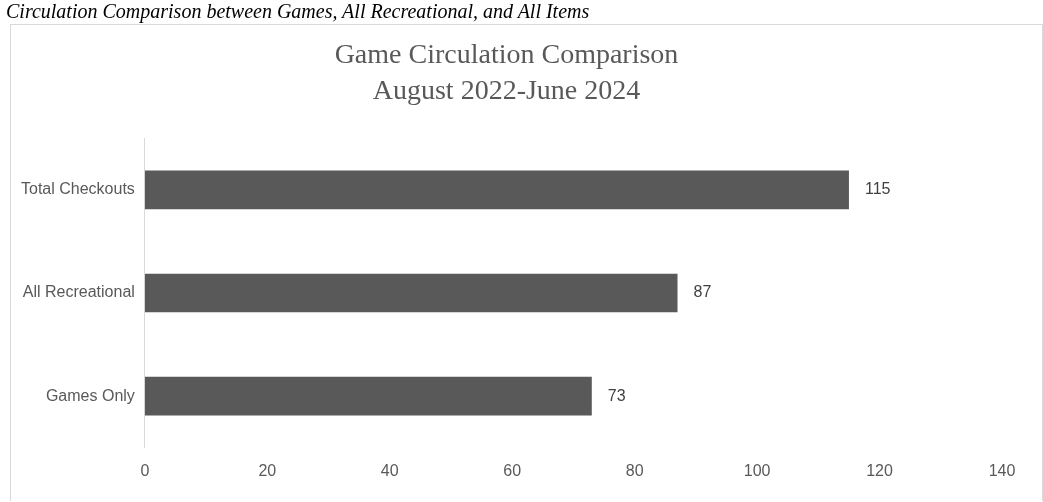 This screenshot has height=502, width=1043. What do you see at coordinates (90, 395) in the screenshot?
I see `y-tick-label: Games Only` at bounding box center [90, 395].